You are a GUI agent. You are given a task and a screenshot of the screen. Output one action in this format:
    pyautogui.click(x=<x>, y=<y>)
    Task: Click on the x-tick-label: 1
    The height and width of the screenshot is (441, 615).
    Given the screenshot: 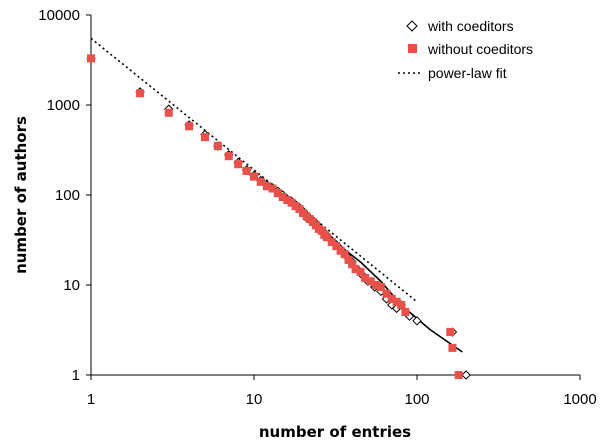 What is the action you would take?
    pyautogui.click(x=91, y=399)
    